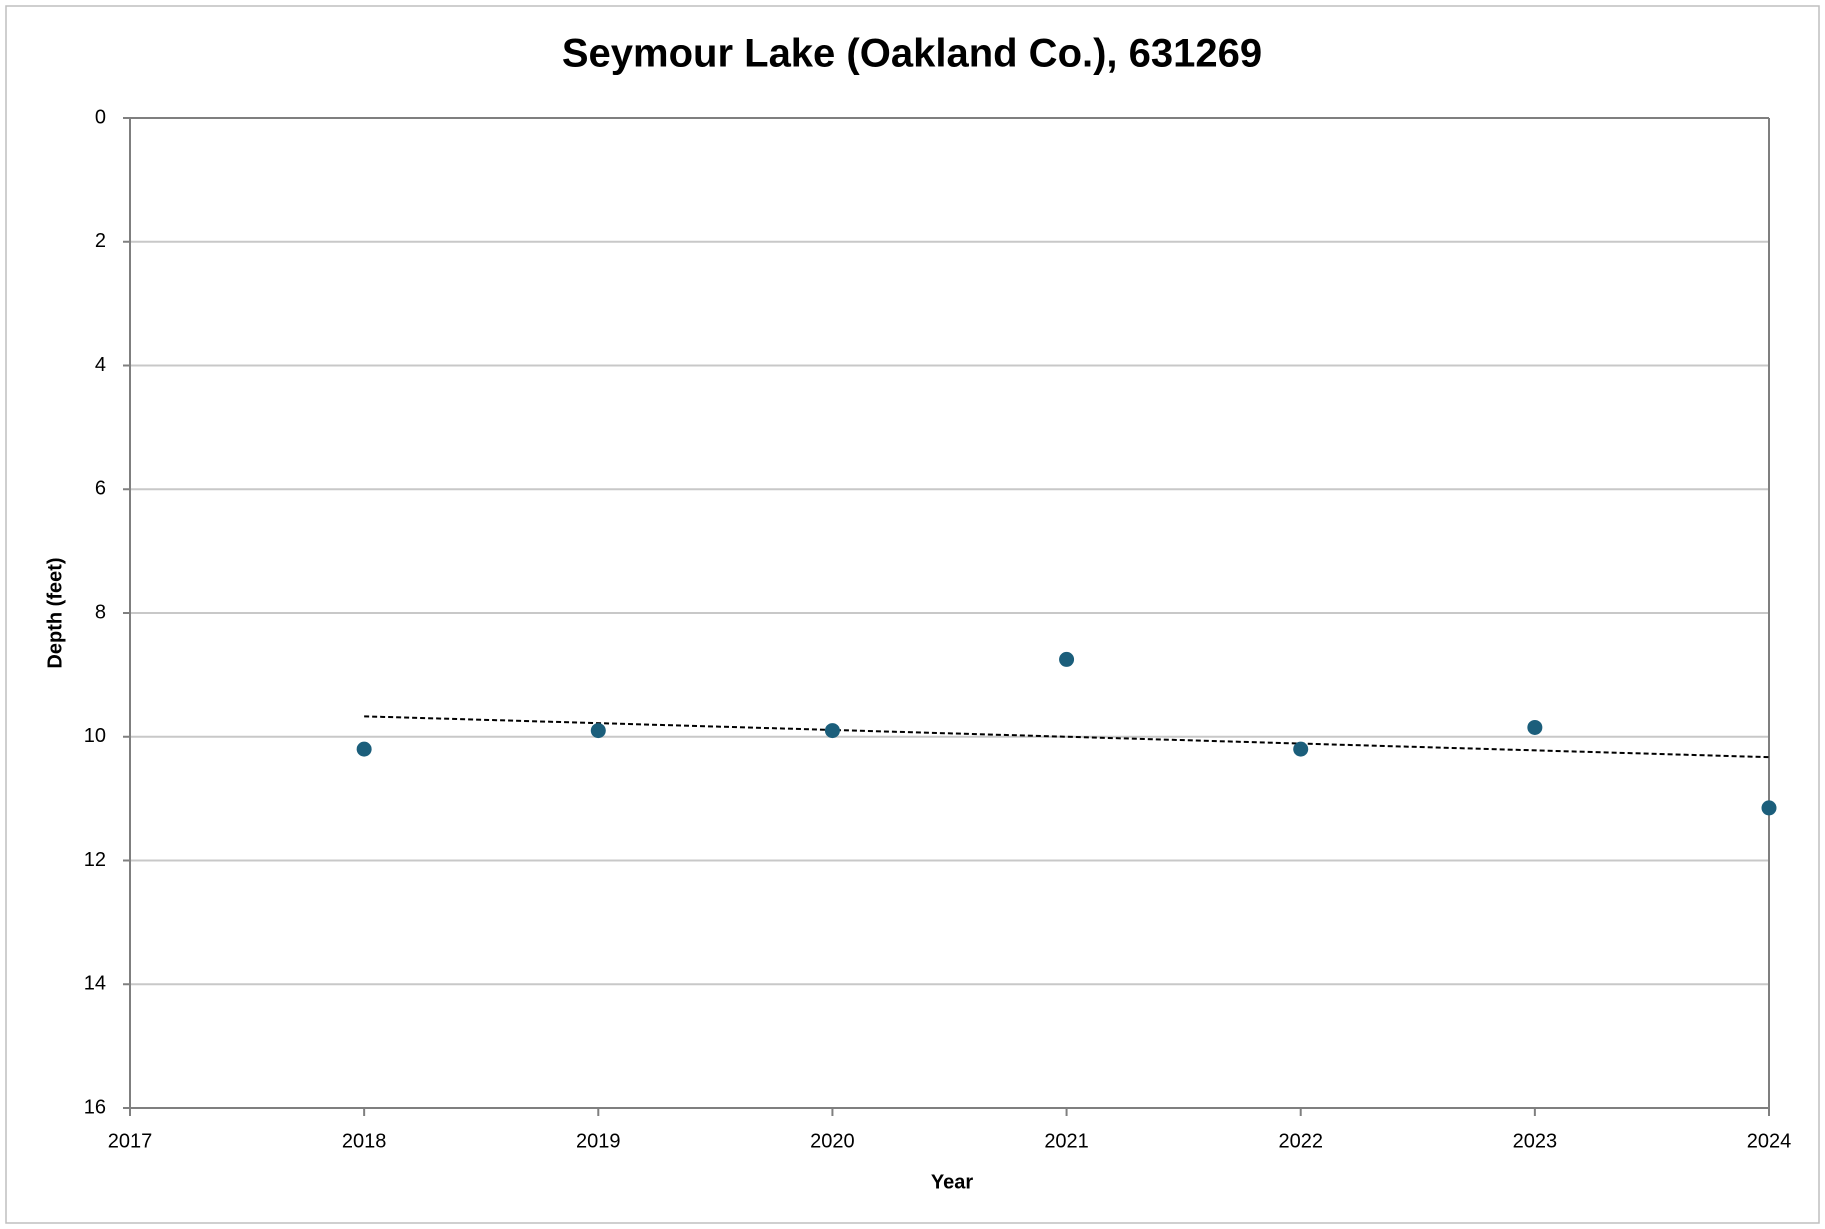 The image size is (1825, 1229). Describe the element at coordinates (1769, 1141) in the screenshot. I see `x-tick-label: 2024` at that location.